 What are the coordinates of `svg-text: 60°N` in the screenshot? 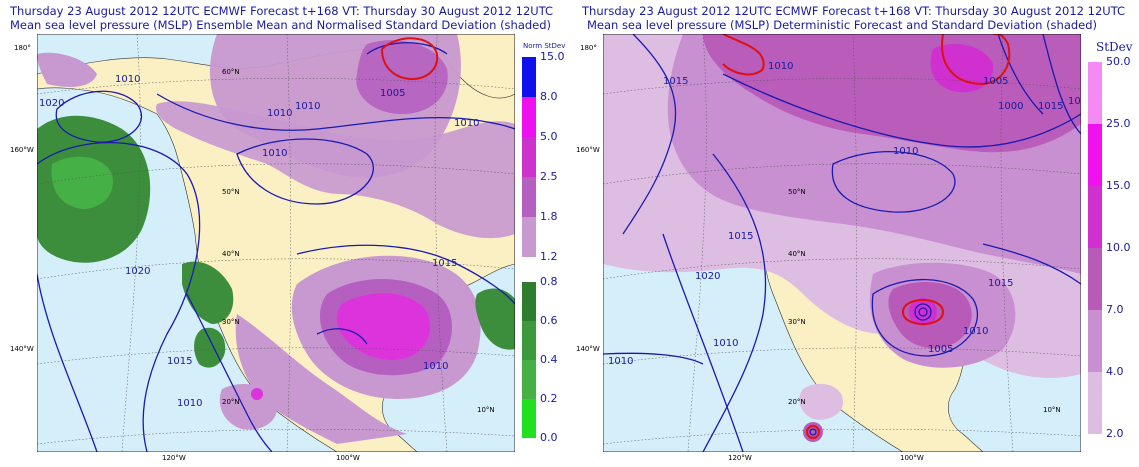 It's located at (231, 72).